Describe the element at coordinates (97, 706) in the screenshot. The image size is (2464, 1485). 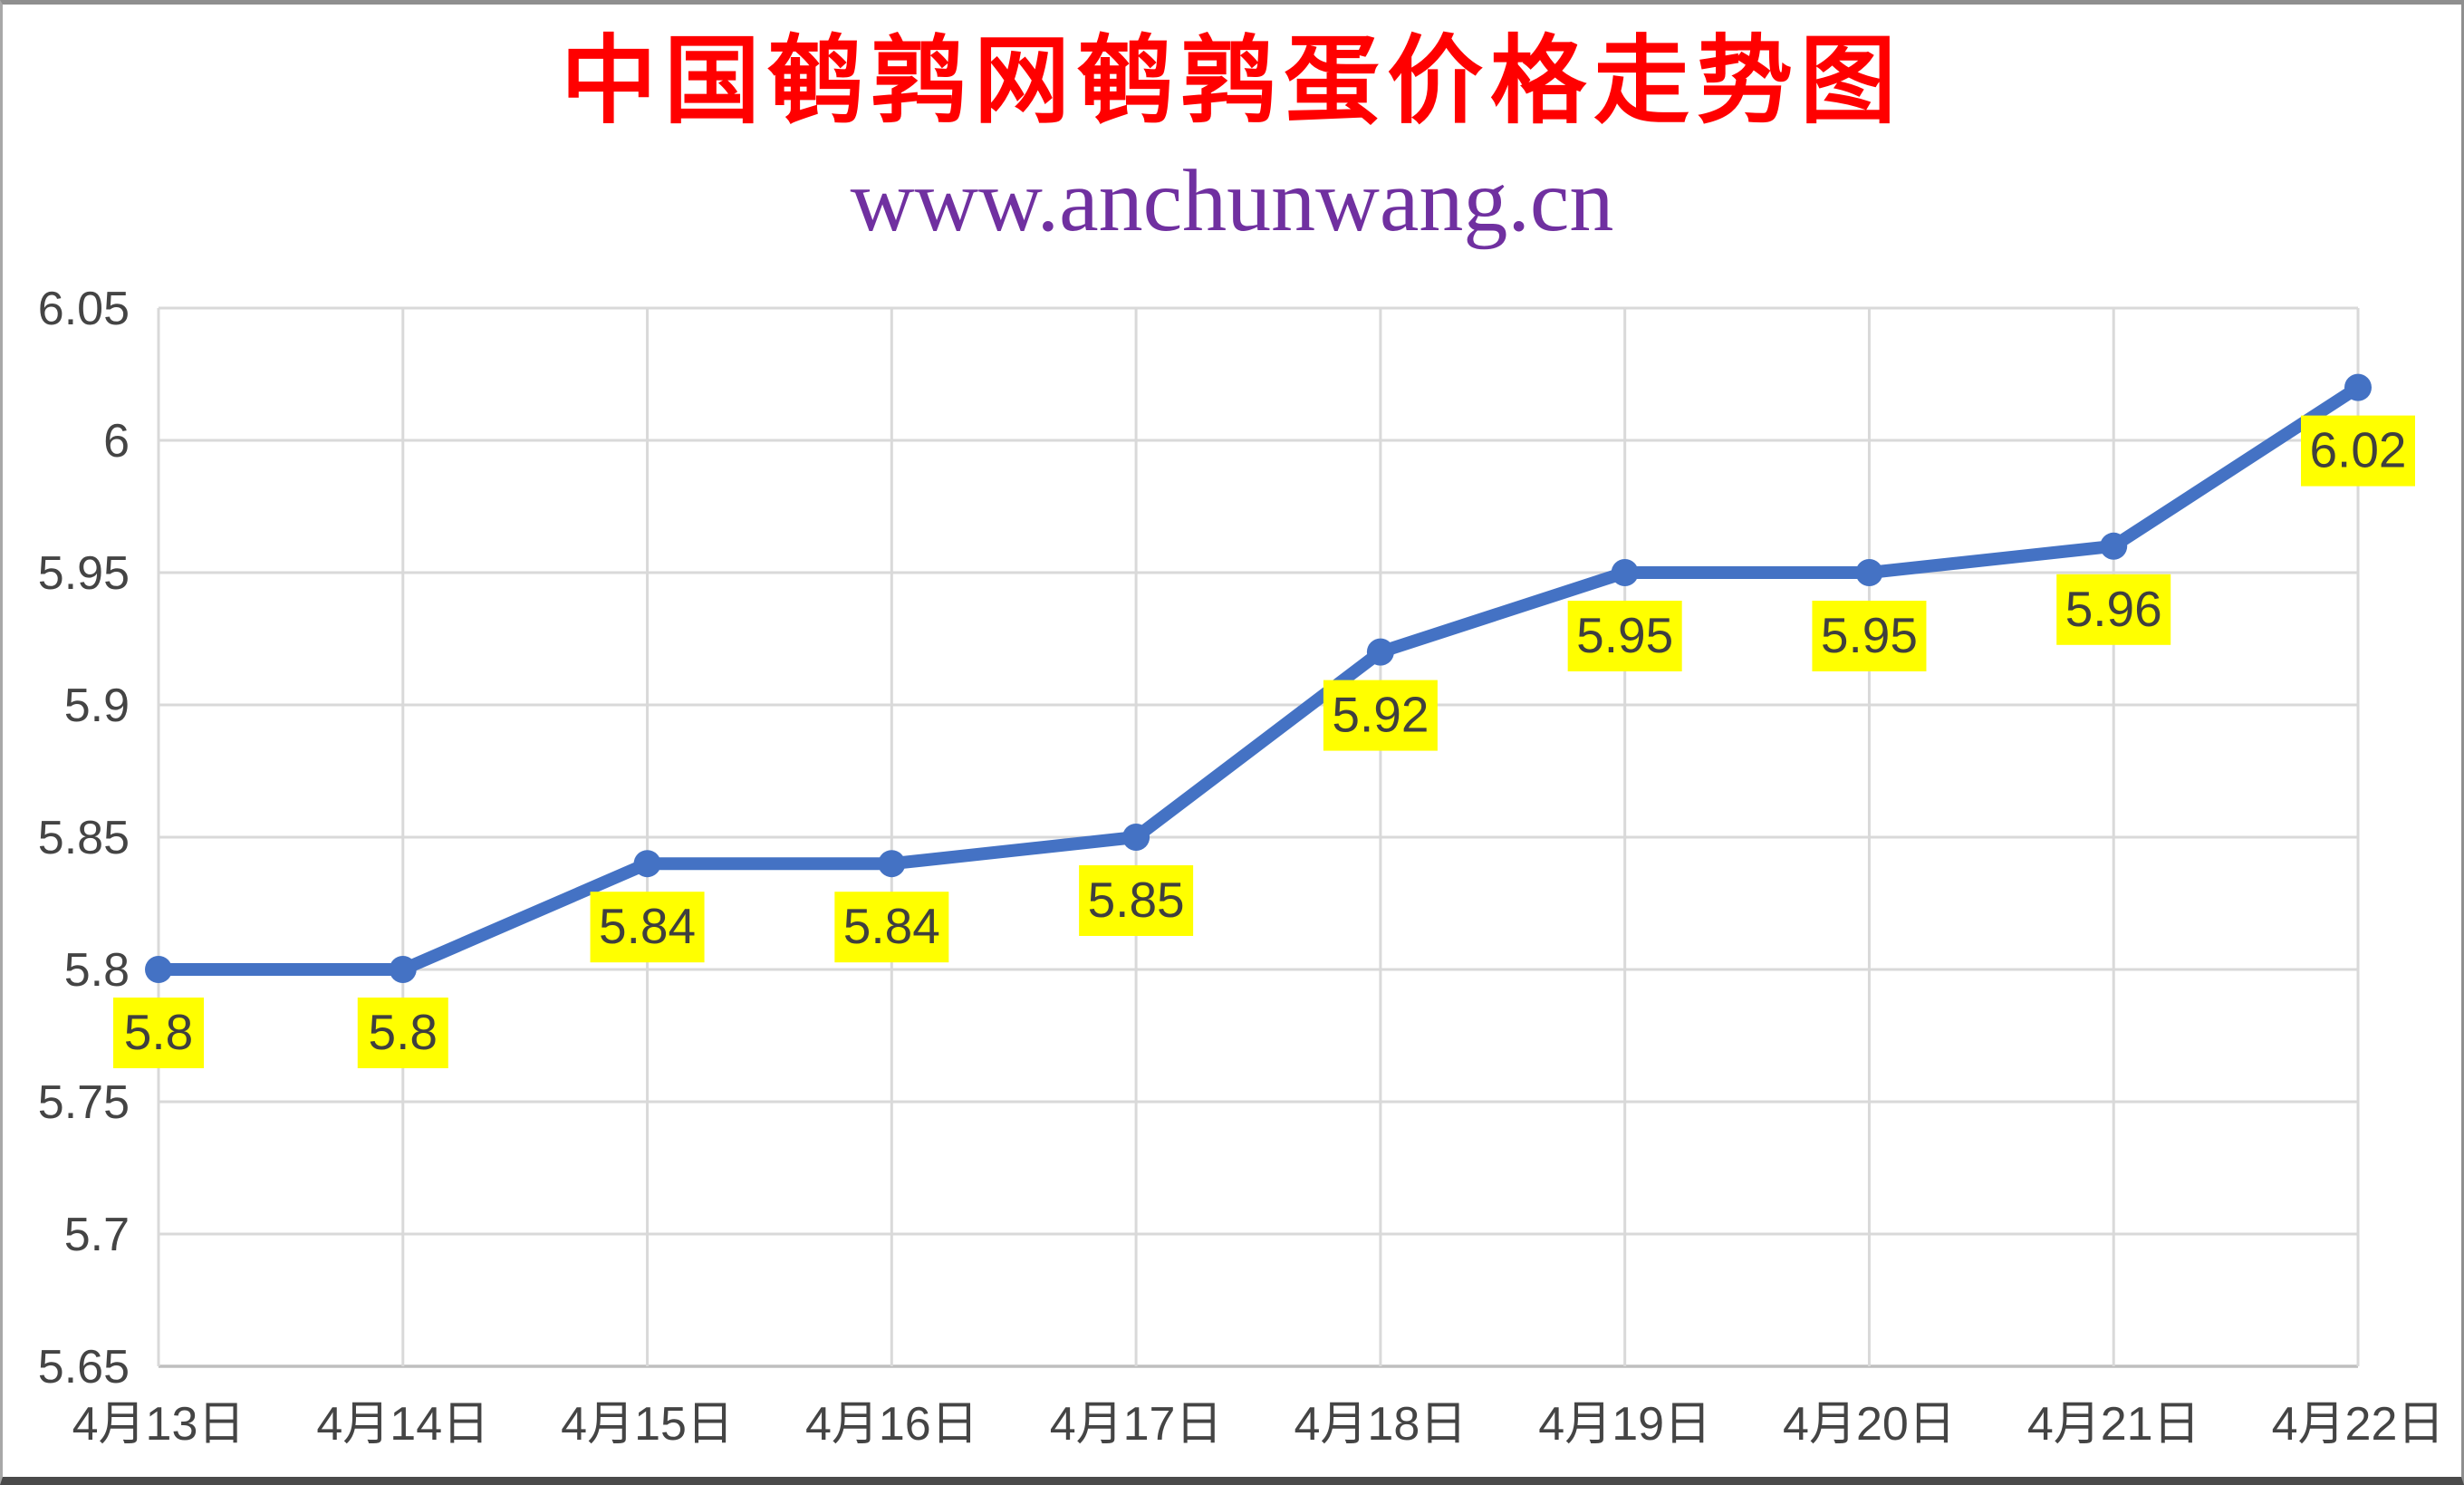
I see `y-axis-tick-label: 5.9` at that location.